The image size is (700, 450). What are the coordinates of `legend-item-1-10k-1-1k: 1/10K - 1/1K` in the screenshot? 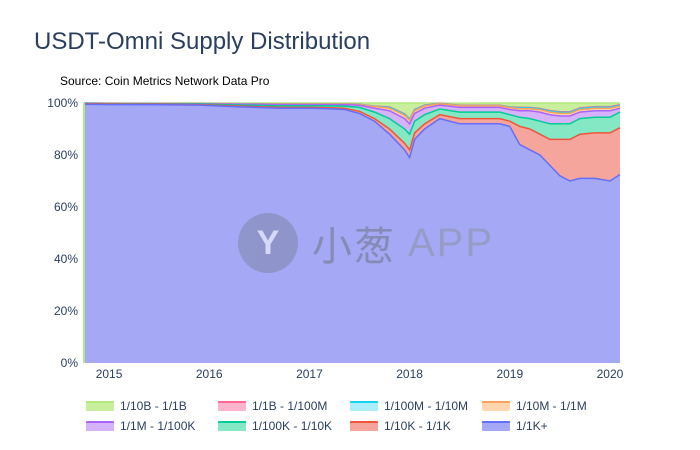 It's located at (416, 425).